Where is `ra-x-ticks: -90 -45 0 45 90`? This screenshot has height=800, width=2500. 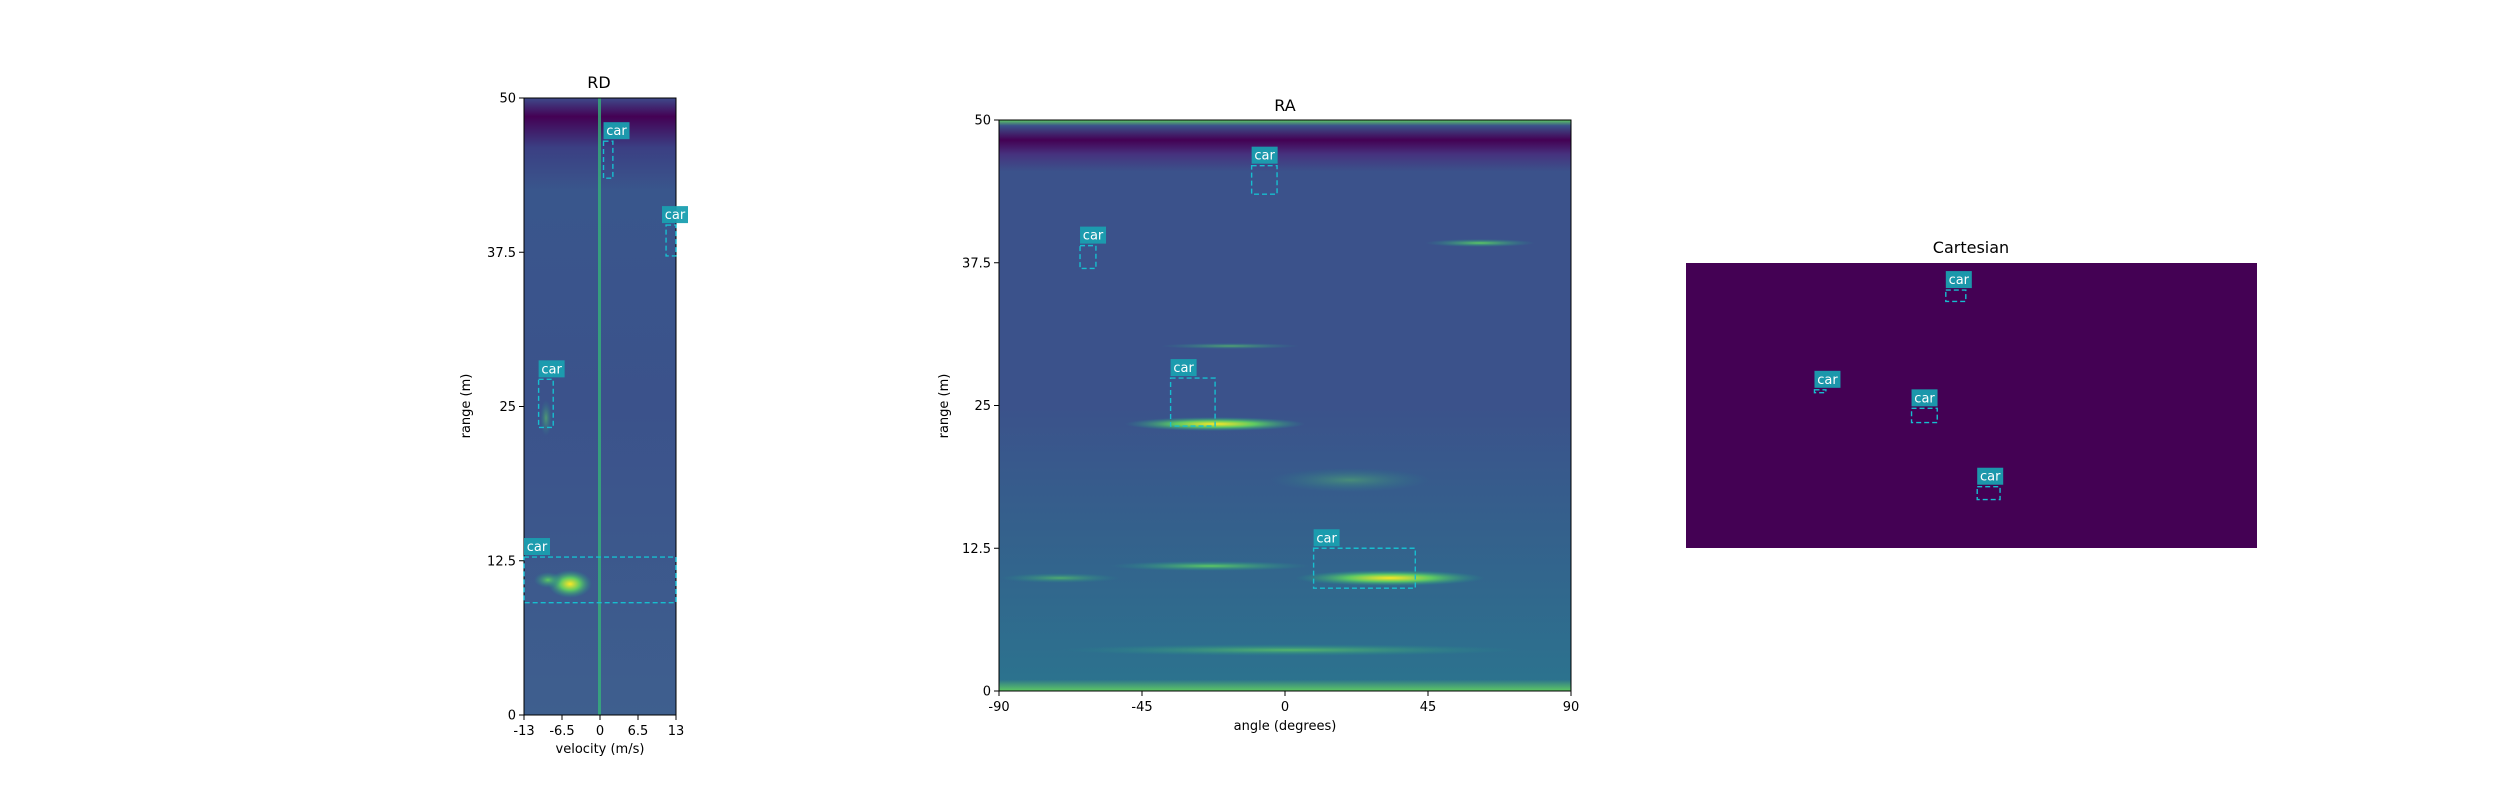 ra-x-ticks: -90 -45 0 45 90 is located at coordinates (1283, 703).